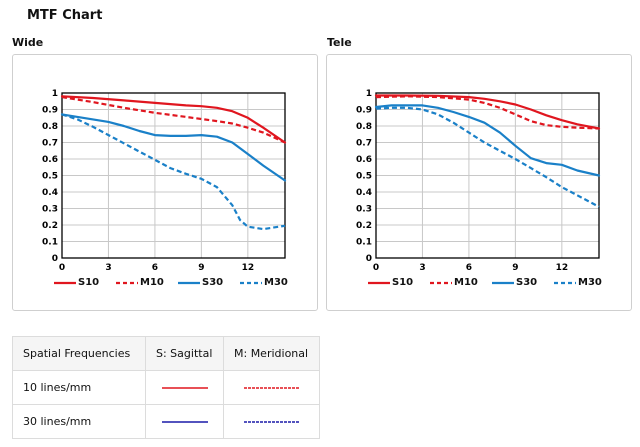 The image size is (640, 447). What do you see at coordinates (79, 353) in the screenshot?
I see `column-header: Spatial Frequencies` at bounding box center [79, 353].